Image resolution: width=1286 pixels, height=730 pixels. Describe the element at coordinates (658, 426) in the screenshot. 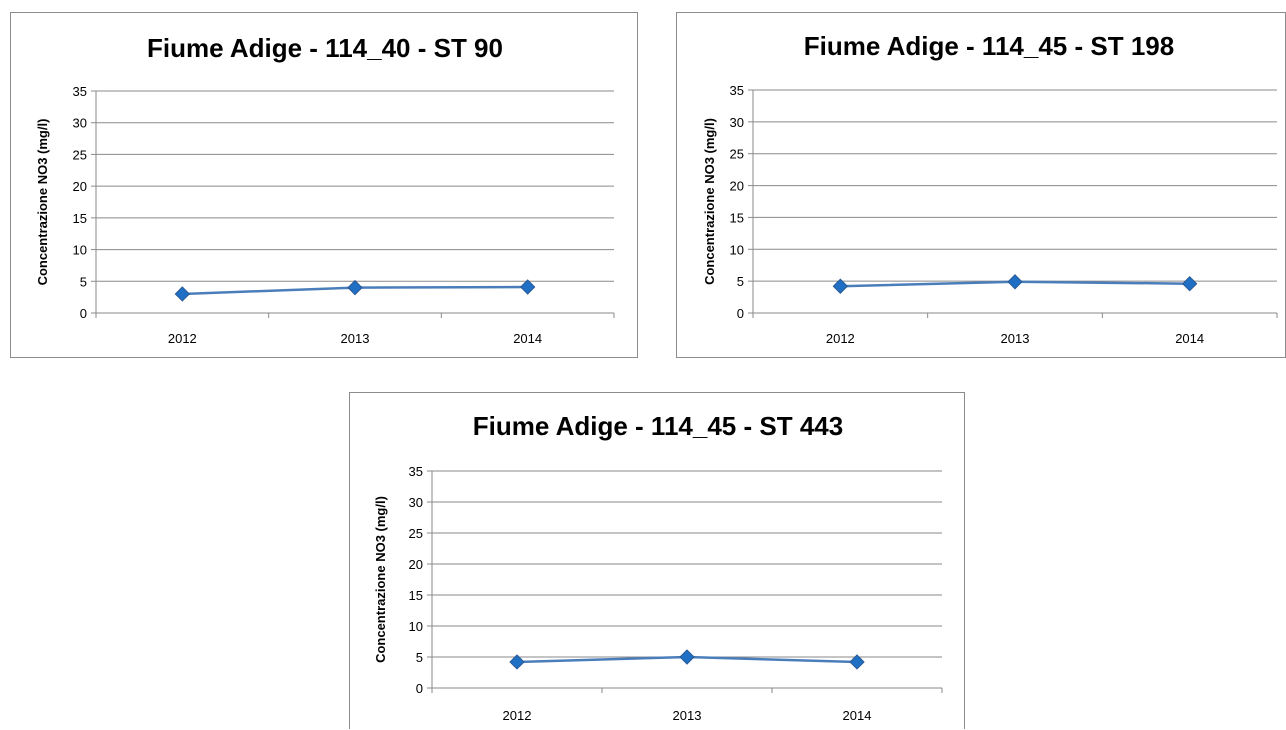

I see `chart-title: Fiume Adige - 114_45 - ST 443` at that location.